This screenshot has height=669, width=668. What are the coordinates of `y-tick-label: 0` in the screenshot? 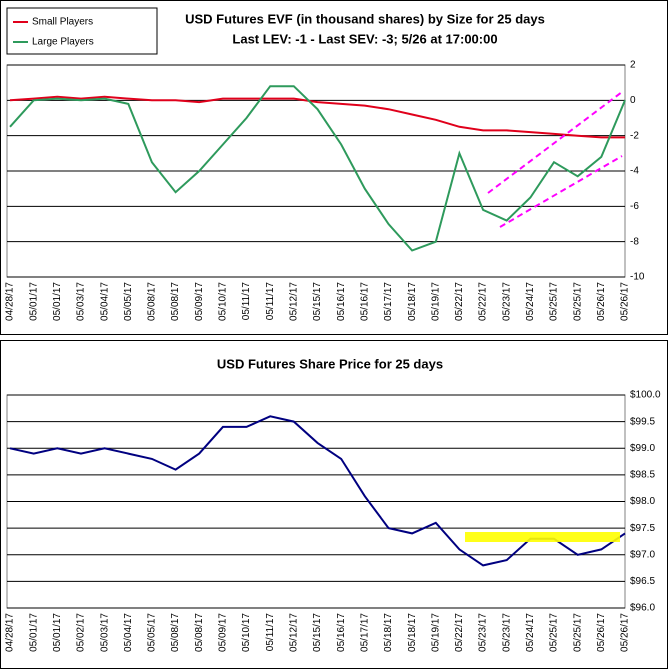 It's located at (633, 100).